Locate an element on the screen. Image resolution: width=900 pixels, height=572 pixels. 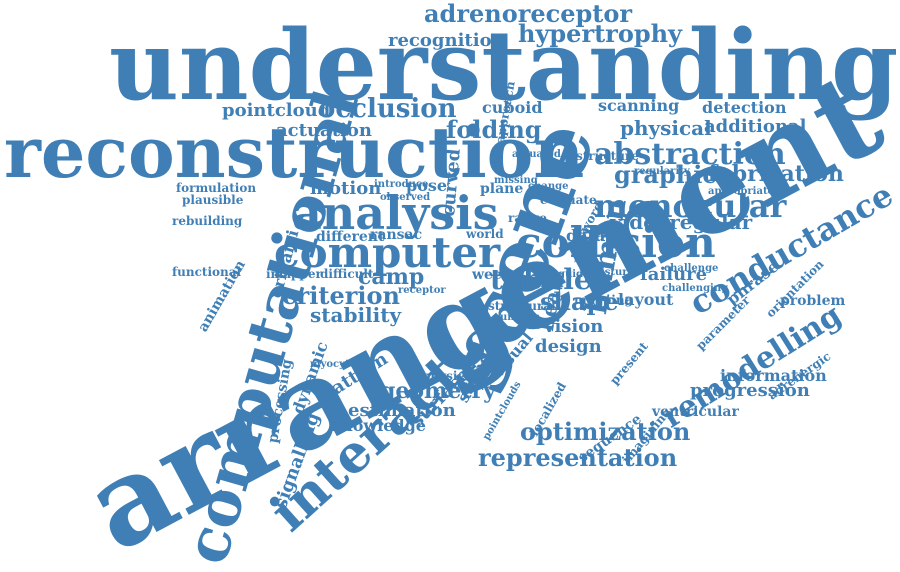
cloud-word: design is located at coordinates (568, 346).